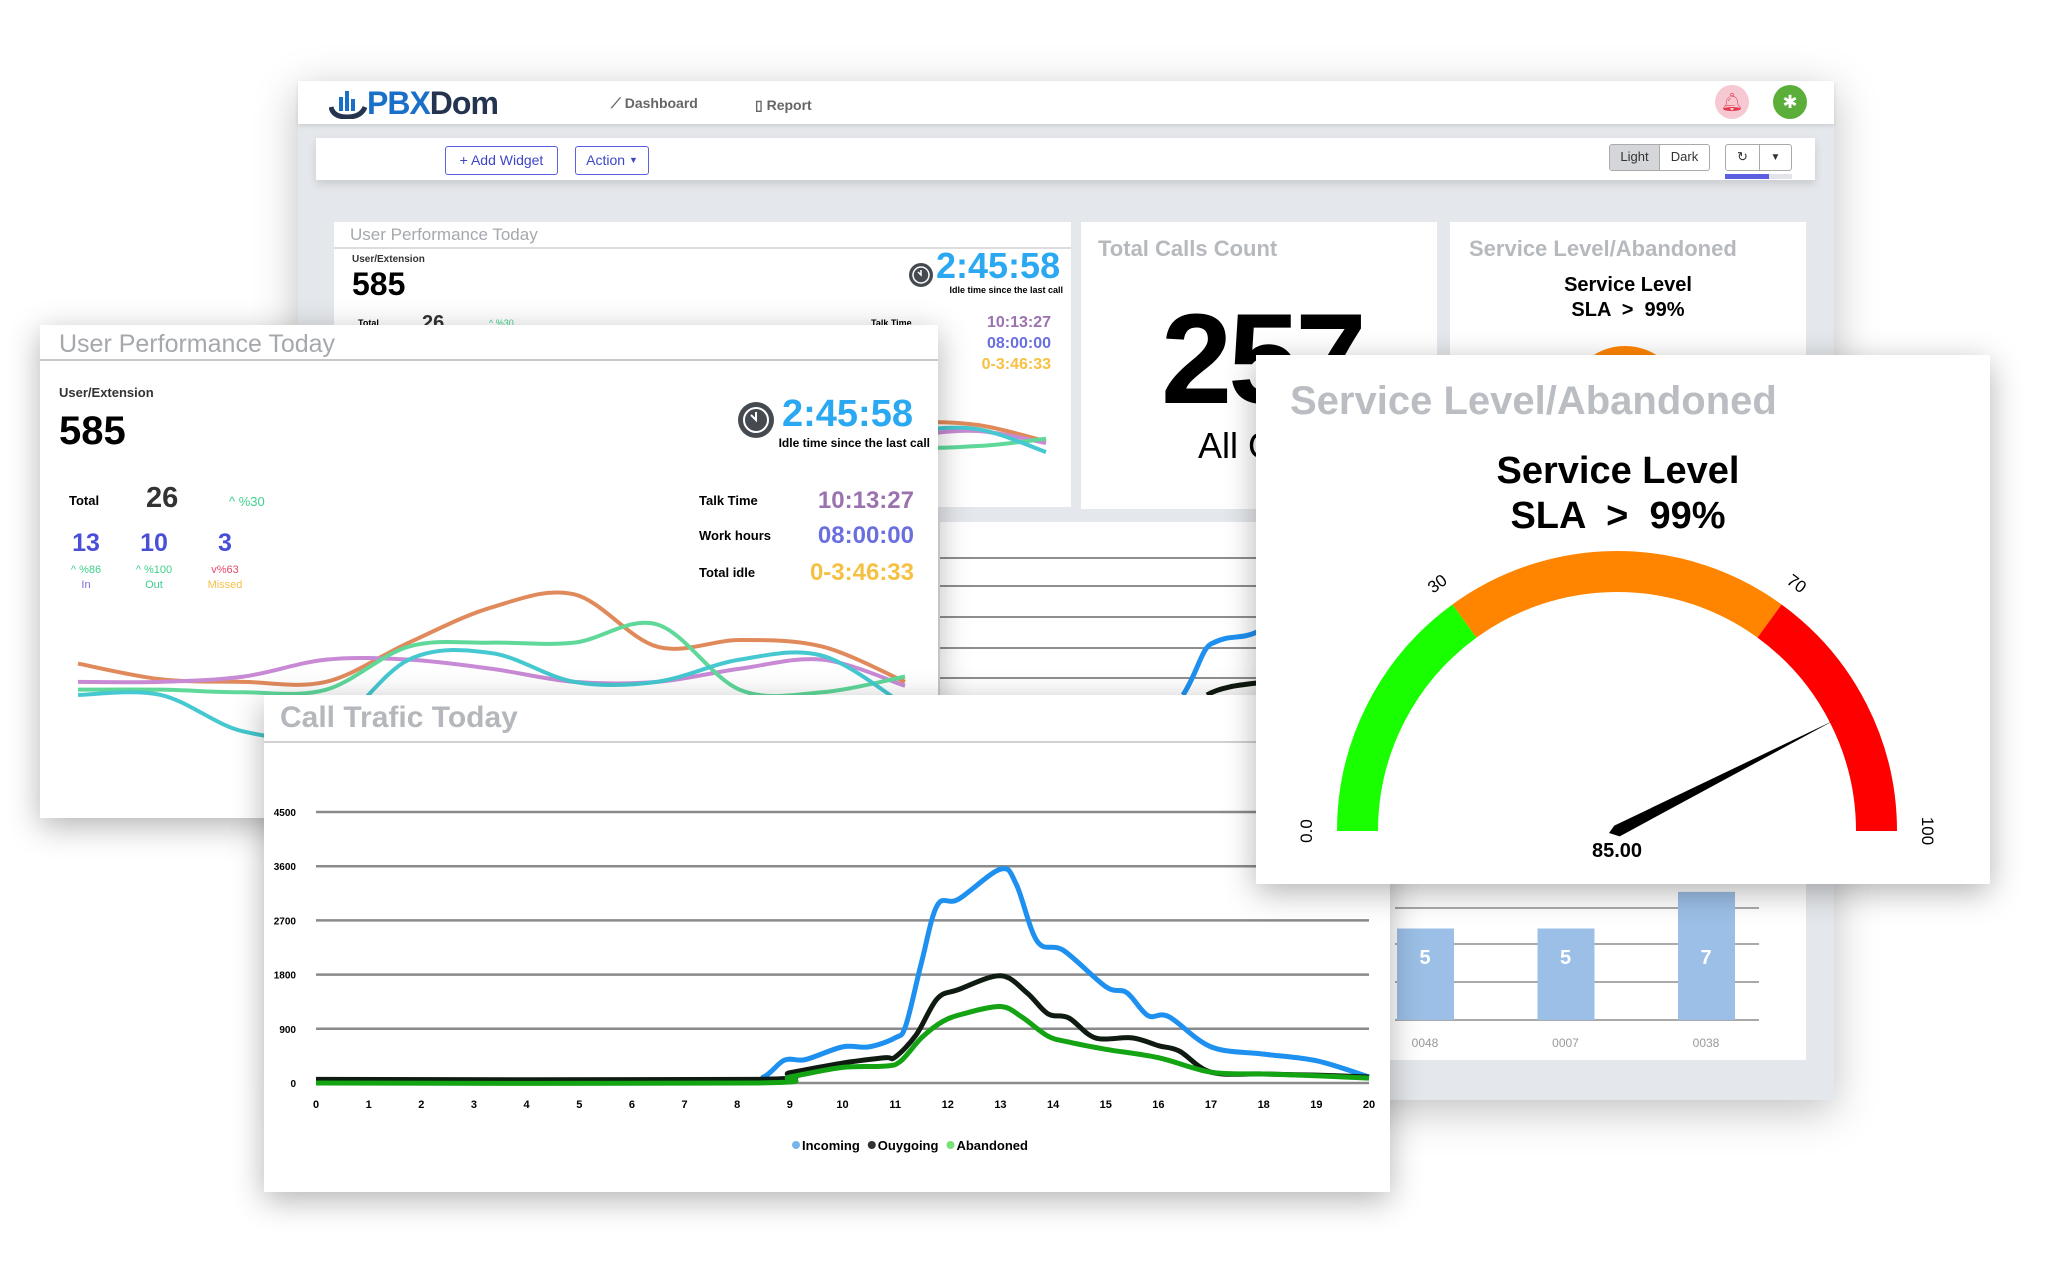  What do you see at coordinates (225, 570) in the screenshot?
I see `breakdown-change: v%63` at bounding box center [225, 570].